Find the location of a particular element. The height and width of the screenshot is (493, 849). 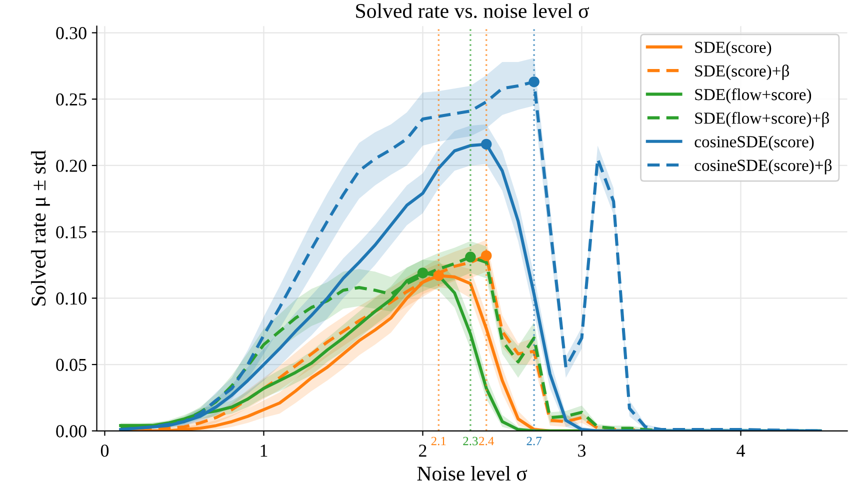

legend-label: SDE(score)+β is located at coordinates (742, 72).